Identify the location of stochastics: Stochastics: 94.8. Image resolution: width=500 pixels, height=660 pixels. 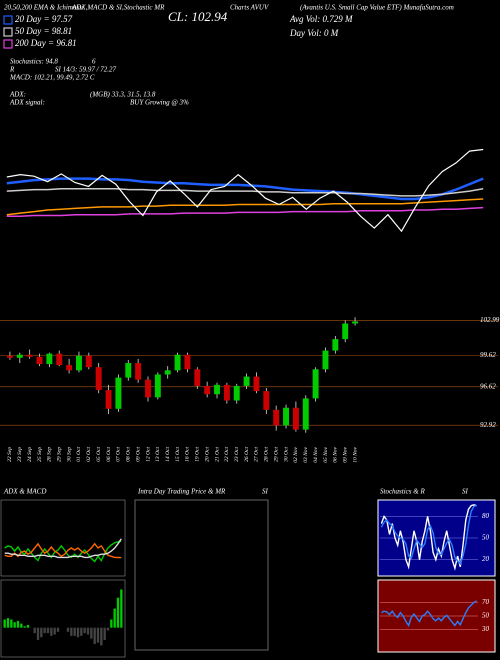
(34, 62).